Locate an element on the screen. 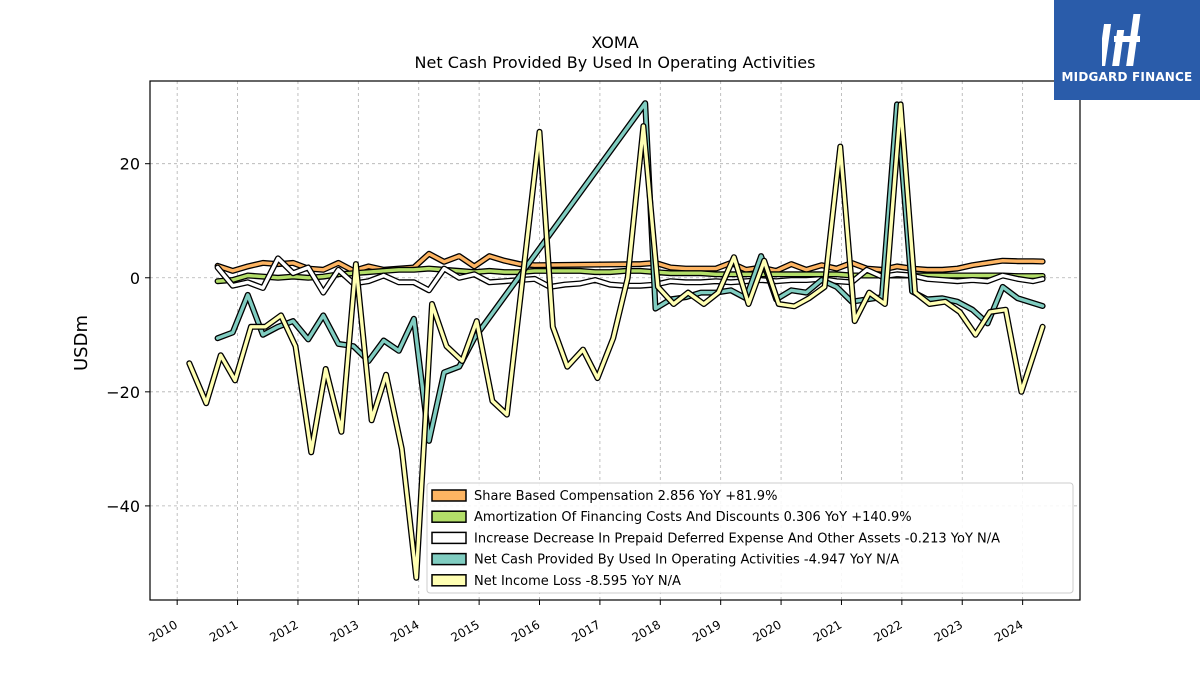 This screenshot has width=1200, height=675. midgard-logo-icon is located at coordinates (1121, 40).